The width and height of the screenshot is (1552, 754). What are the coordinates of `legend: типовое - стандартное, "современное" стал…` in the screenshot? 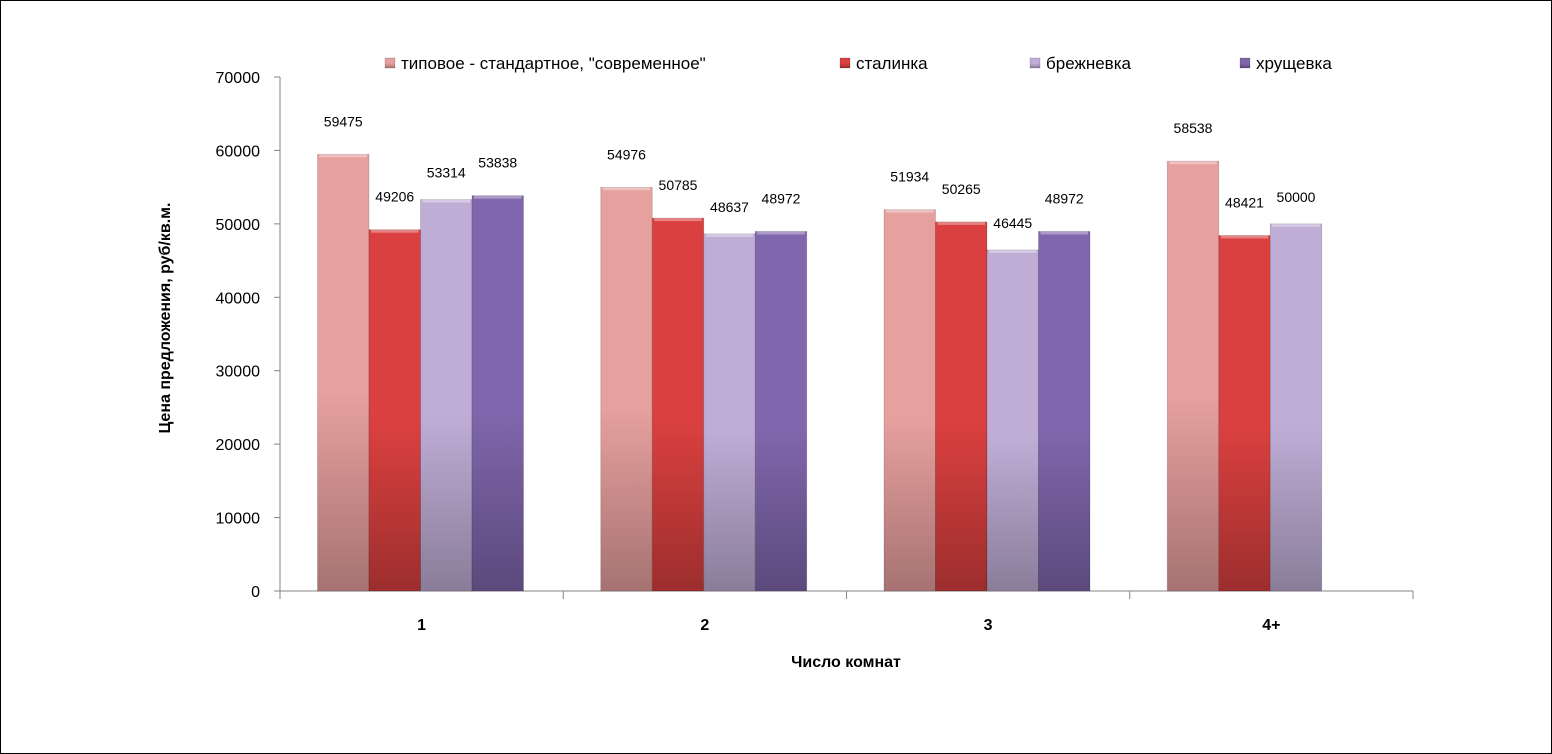 It's located at (858, 63).